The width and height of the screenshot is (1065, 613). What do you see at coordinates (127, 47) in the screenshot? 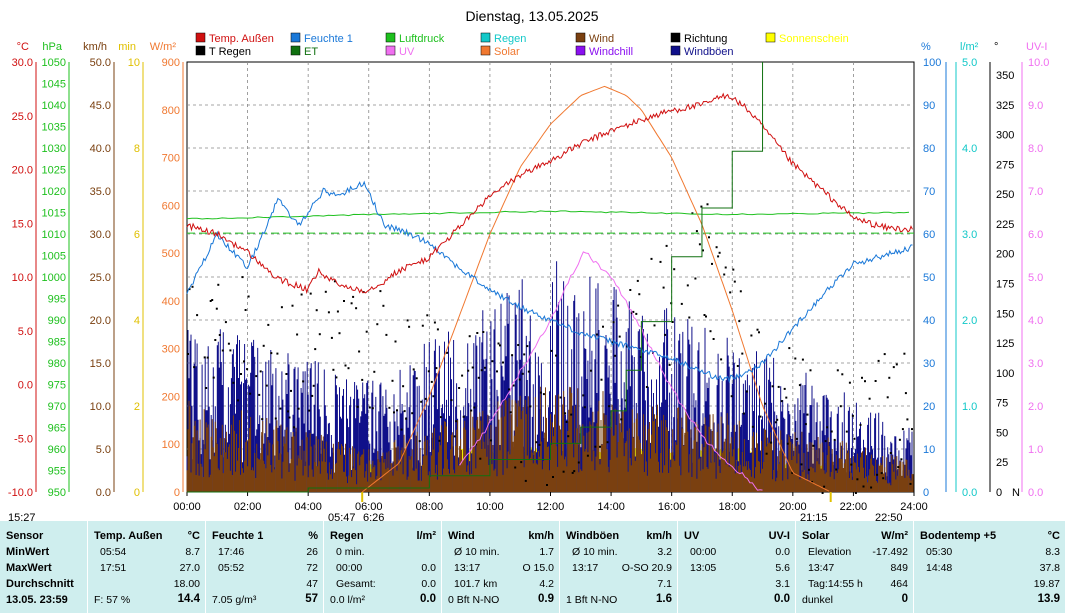
I see `left-axis-unit: min` at bounding box center [127, 47].